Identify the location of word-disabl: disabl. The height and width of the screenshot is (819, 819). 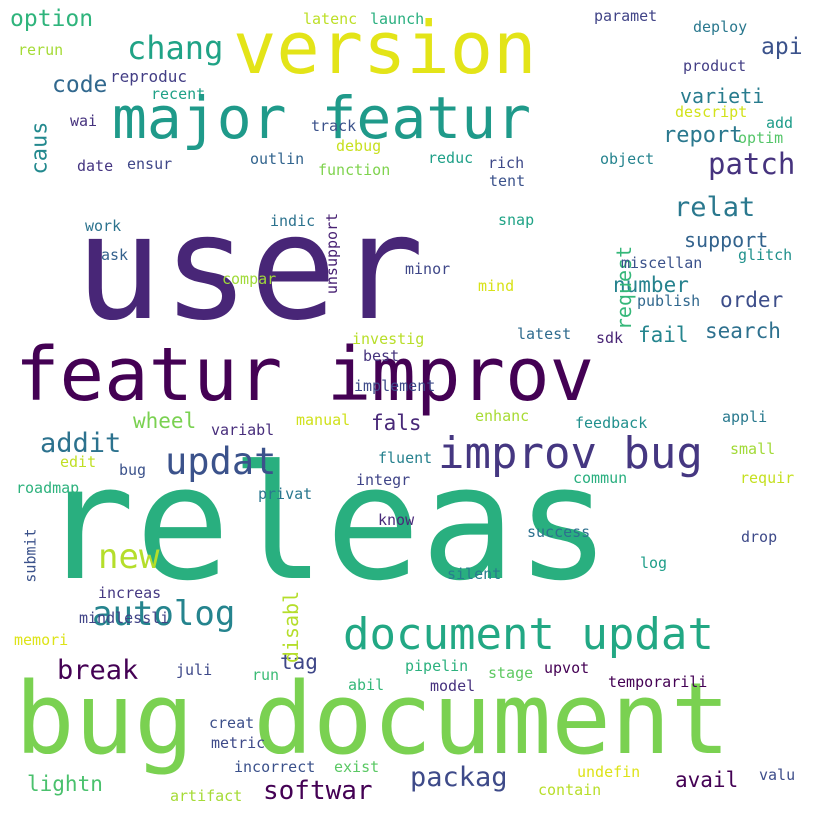
(291, 627).